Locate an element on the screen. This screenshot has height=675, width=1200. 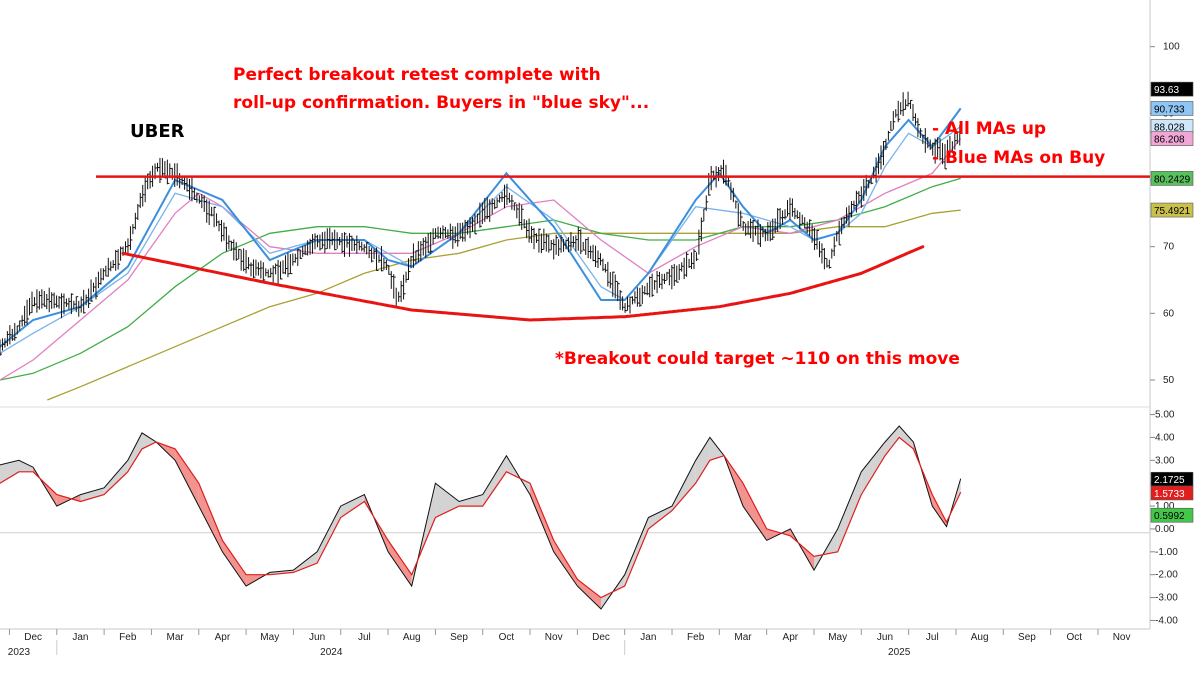
osc-tick-label: 1.00 is located at coordinates (1165, 506).